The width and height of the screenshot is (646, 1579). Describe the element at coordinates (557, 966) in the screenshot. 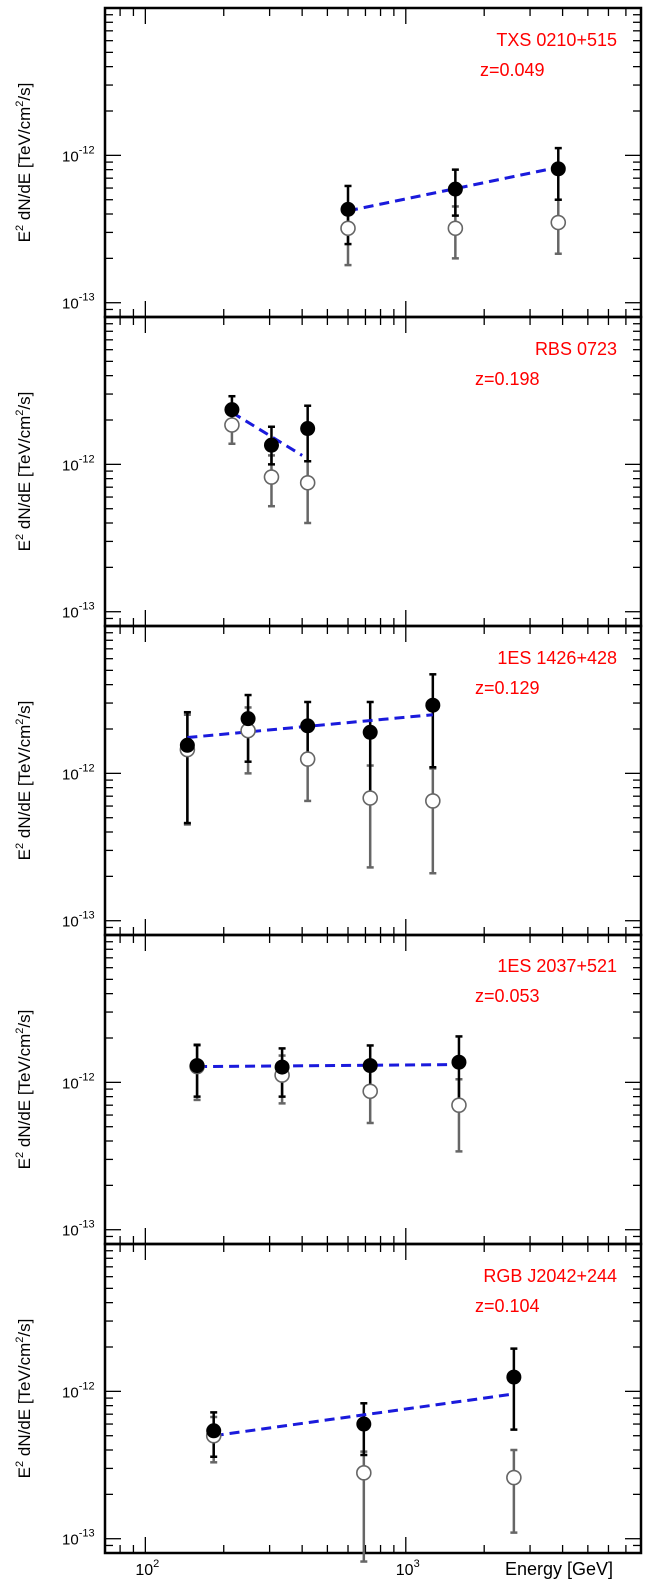

I see `source-label: 1ES 2037+521` at that location.